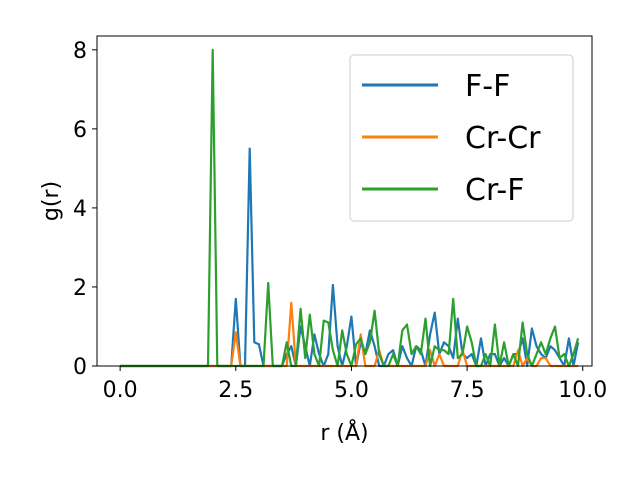  I want to click on legend-label-cr-f: Cr-F, so click(494, 190).